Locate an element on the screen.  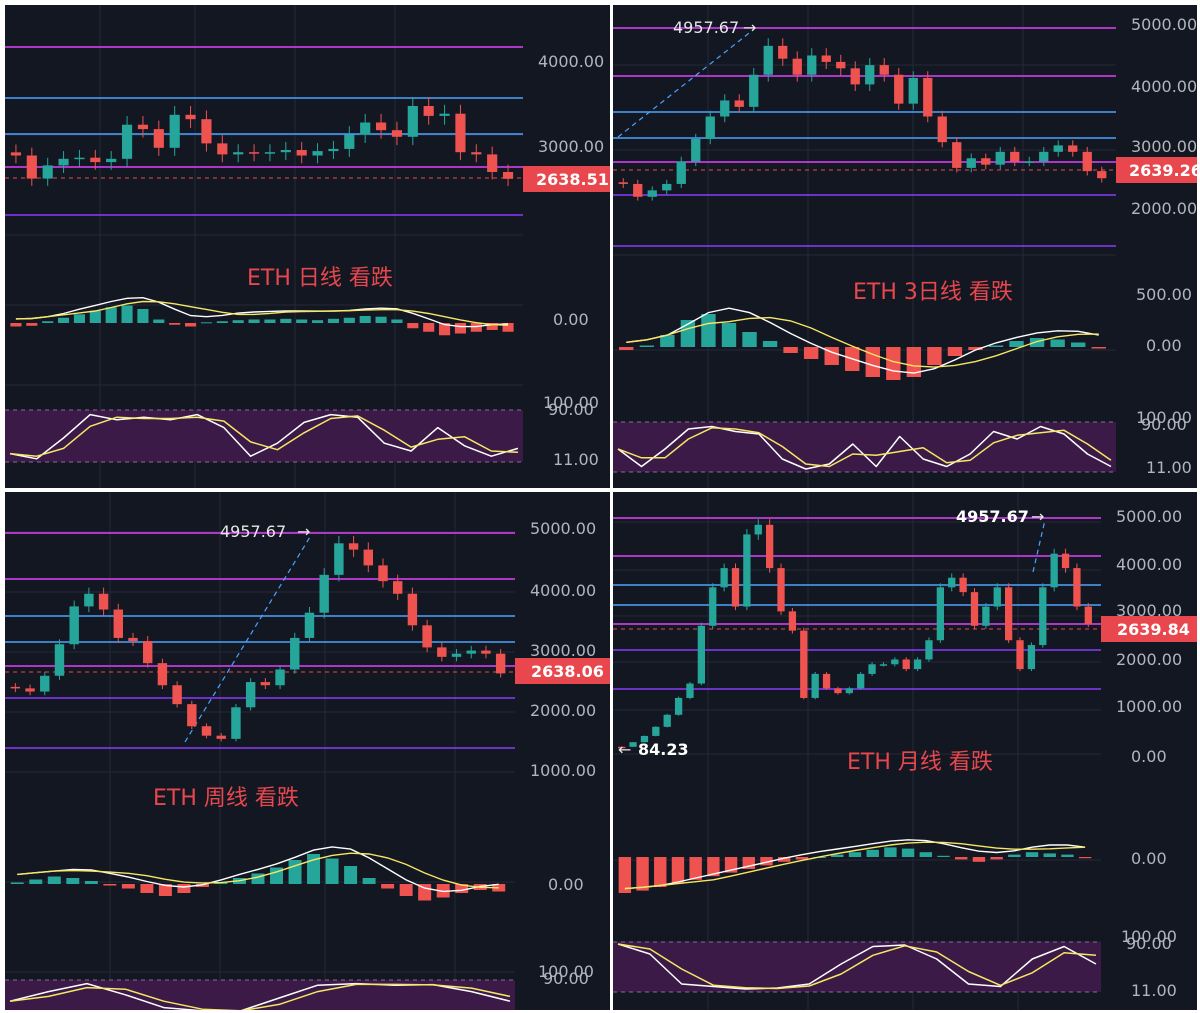
chart-title: ETH 月线 看跌 is located at coordinates (920, 762).